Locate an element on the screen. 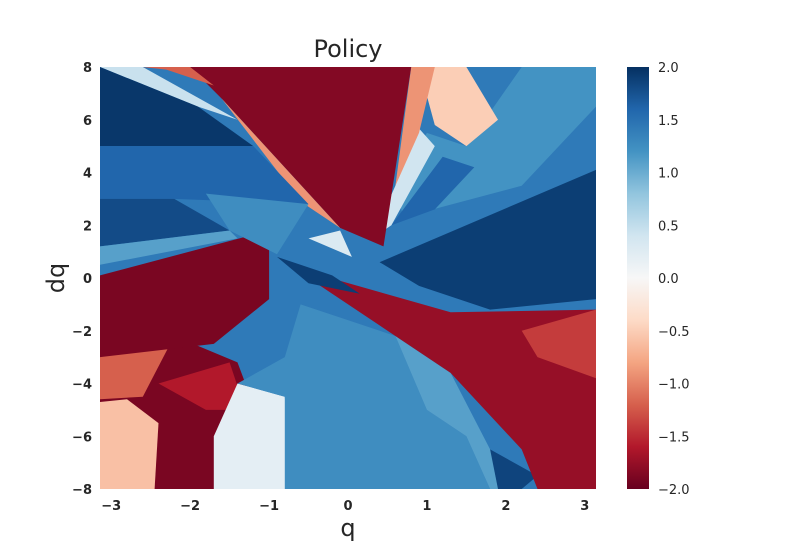 The height and width of the screenshot is (550, 800). y-tick-label: −8 is located at coordinates (82, 490).